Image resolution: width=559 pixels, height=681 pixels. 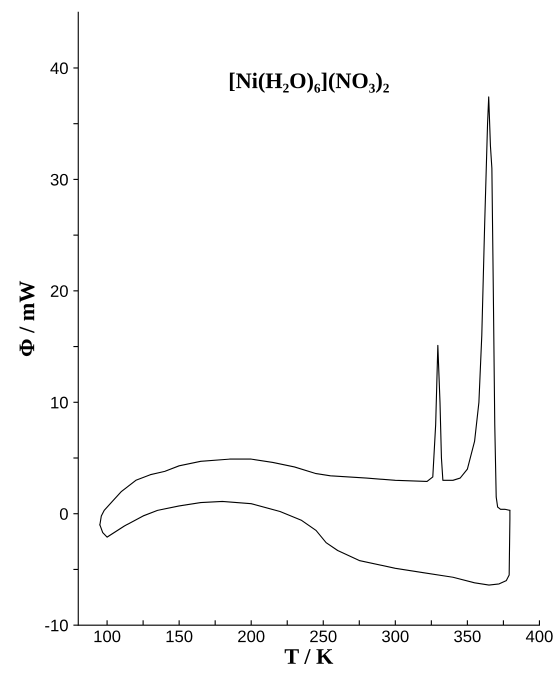 I want to click on x-tick-label: 350, so click(x=467, y=636).